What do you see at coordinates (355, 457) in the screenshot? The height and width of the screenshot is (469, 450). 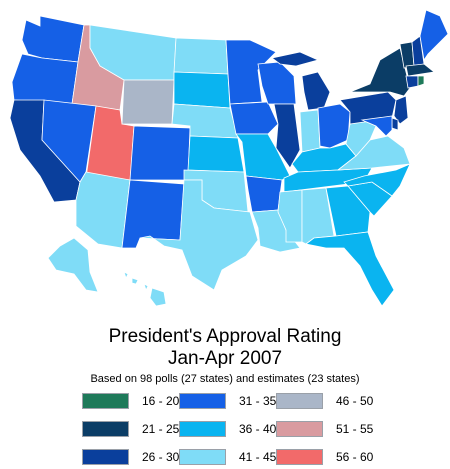 I see `legend-label: 56 - 60` at bounding box center [355, 457].